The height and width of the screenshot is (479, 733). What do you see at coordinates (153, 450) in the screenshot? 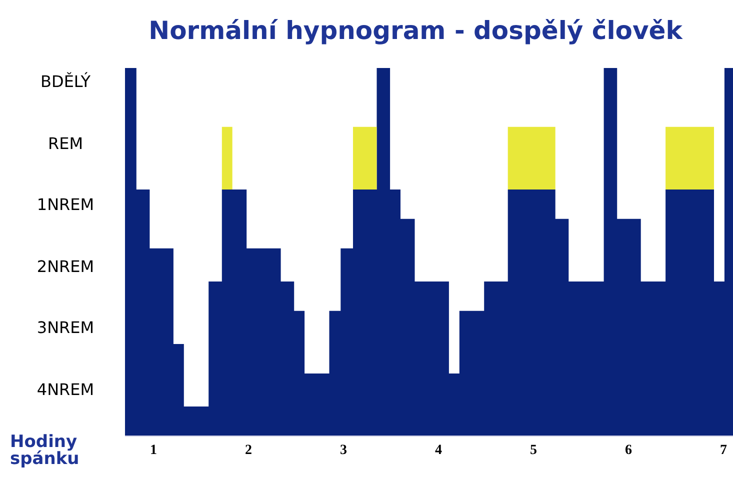
I see `x-tick-label: 1` at bounding box center [153, 450].